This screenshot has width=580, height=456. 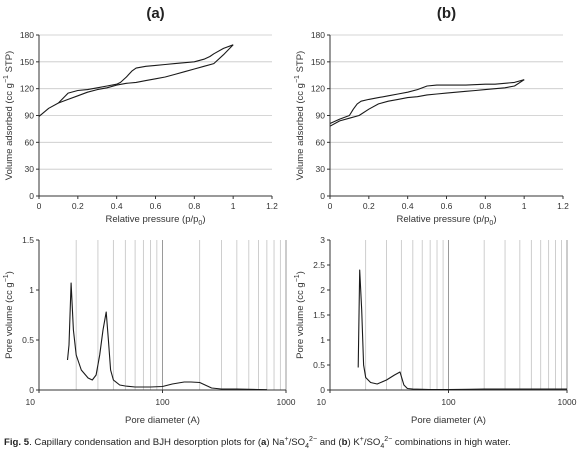 What do you see at coordinates (275, 442) in the screenshot?
I see `caption-text: ) Na` at bounding box center [275, 442].